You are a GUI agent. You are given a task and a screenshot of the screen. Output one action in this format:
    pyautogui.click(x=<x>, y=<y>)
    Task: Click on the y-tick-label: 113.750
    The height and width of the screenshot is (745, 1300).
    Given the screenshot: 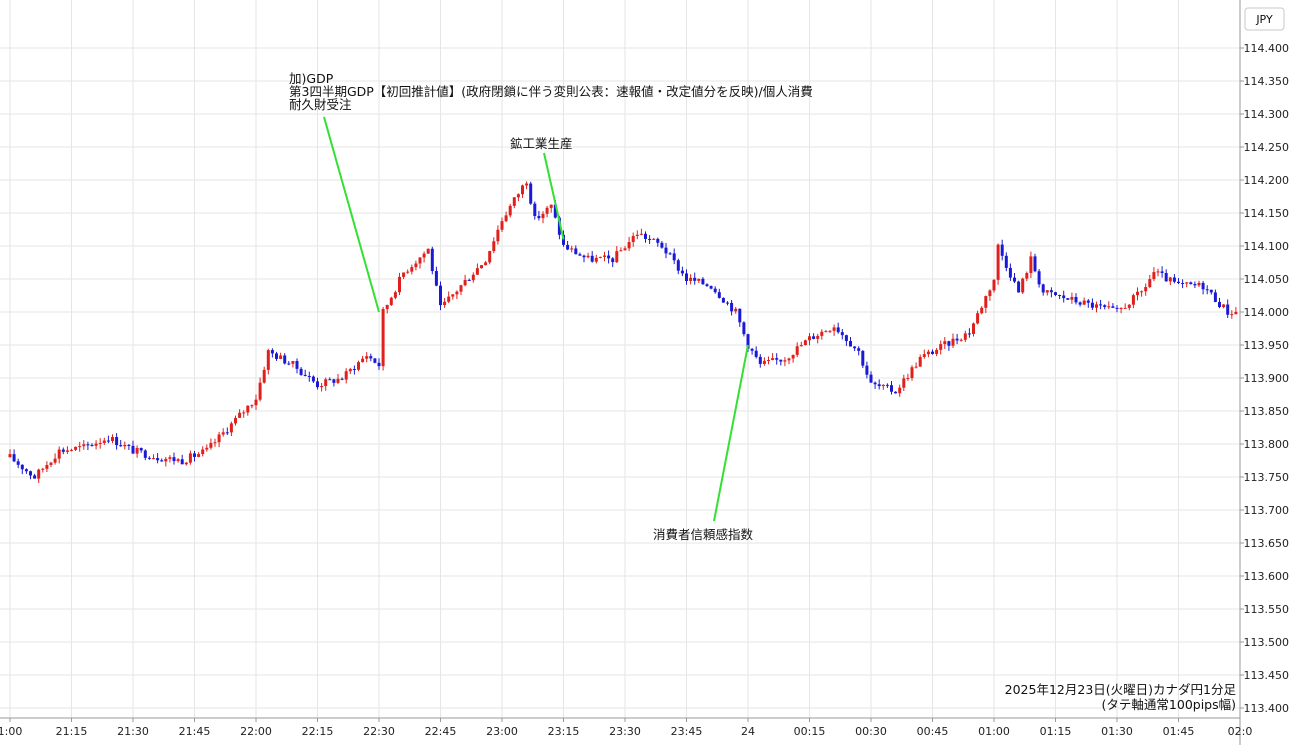 What is the action you would take?
    pyautogui.click(x=1267, y=477)
    